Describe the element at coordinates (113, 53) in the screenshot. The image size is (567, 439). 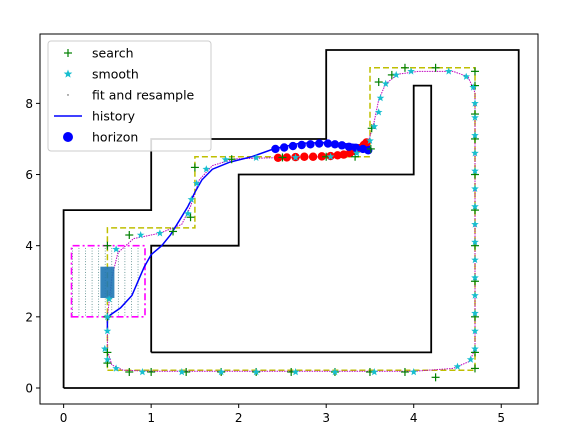
I see `legend-search-label: search` at that location.